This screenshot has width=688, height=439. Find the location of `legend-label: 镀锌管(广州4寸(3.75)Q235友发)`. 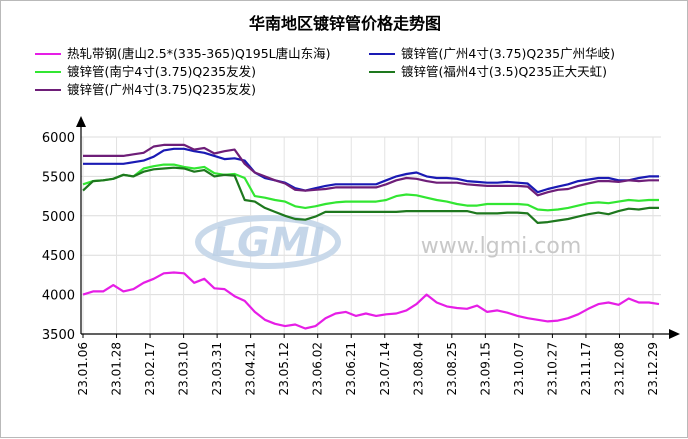

legend-label: 镀锌管(广州4寸(3.75)Q235友发) is located at coordinates (161, 89).